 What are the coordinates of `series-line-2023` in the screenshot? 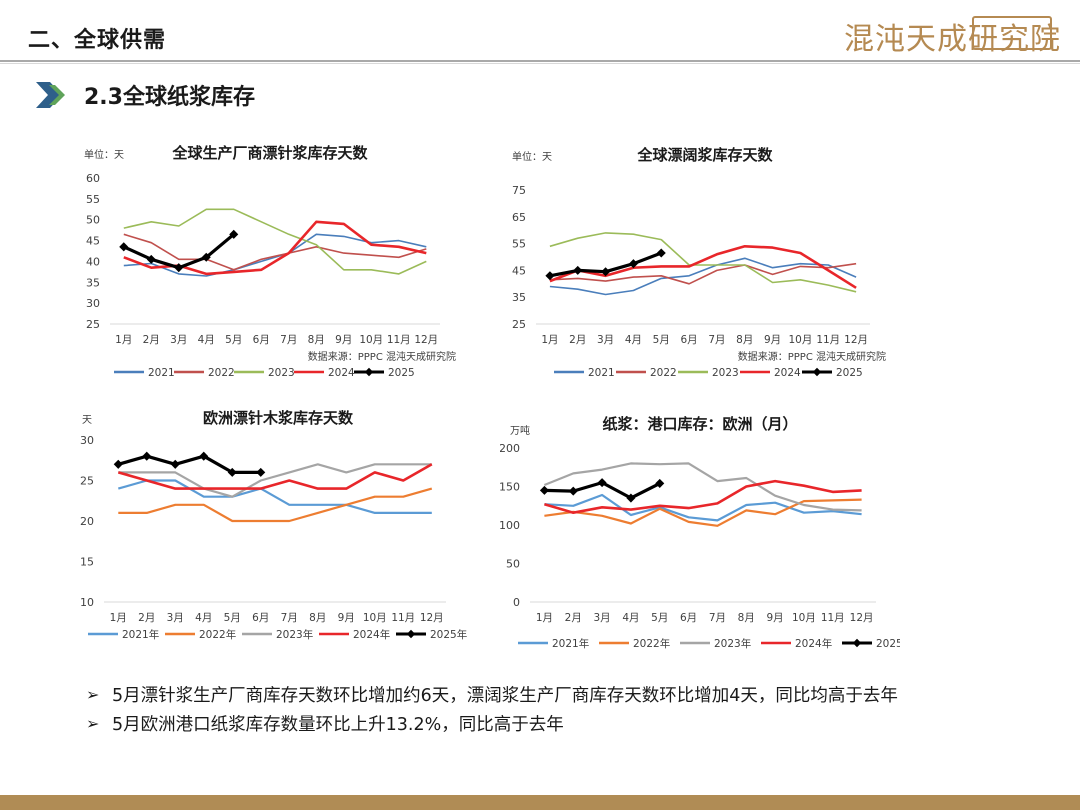 It's located at (275, 241).